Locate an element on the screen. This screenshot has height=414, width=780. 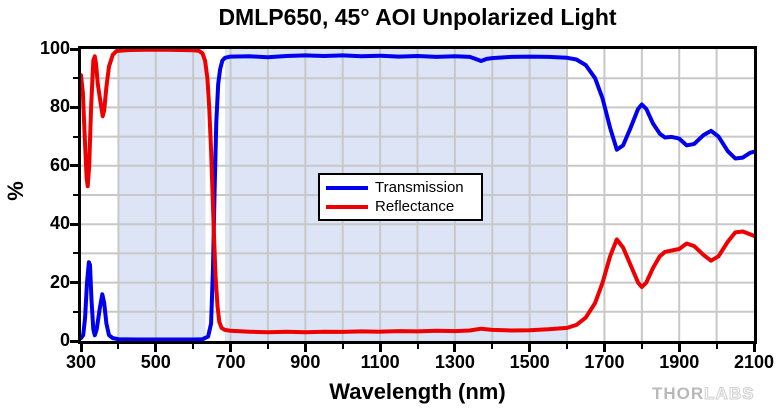
x-tick-label: 1300 is located at coordinates (454, 362).